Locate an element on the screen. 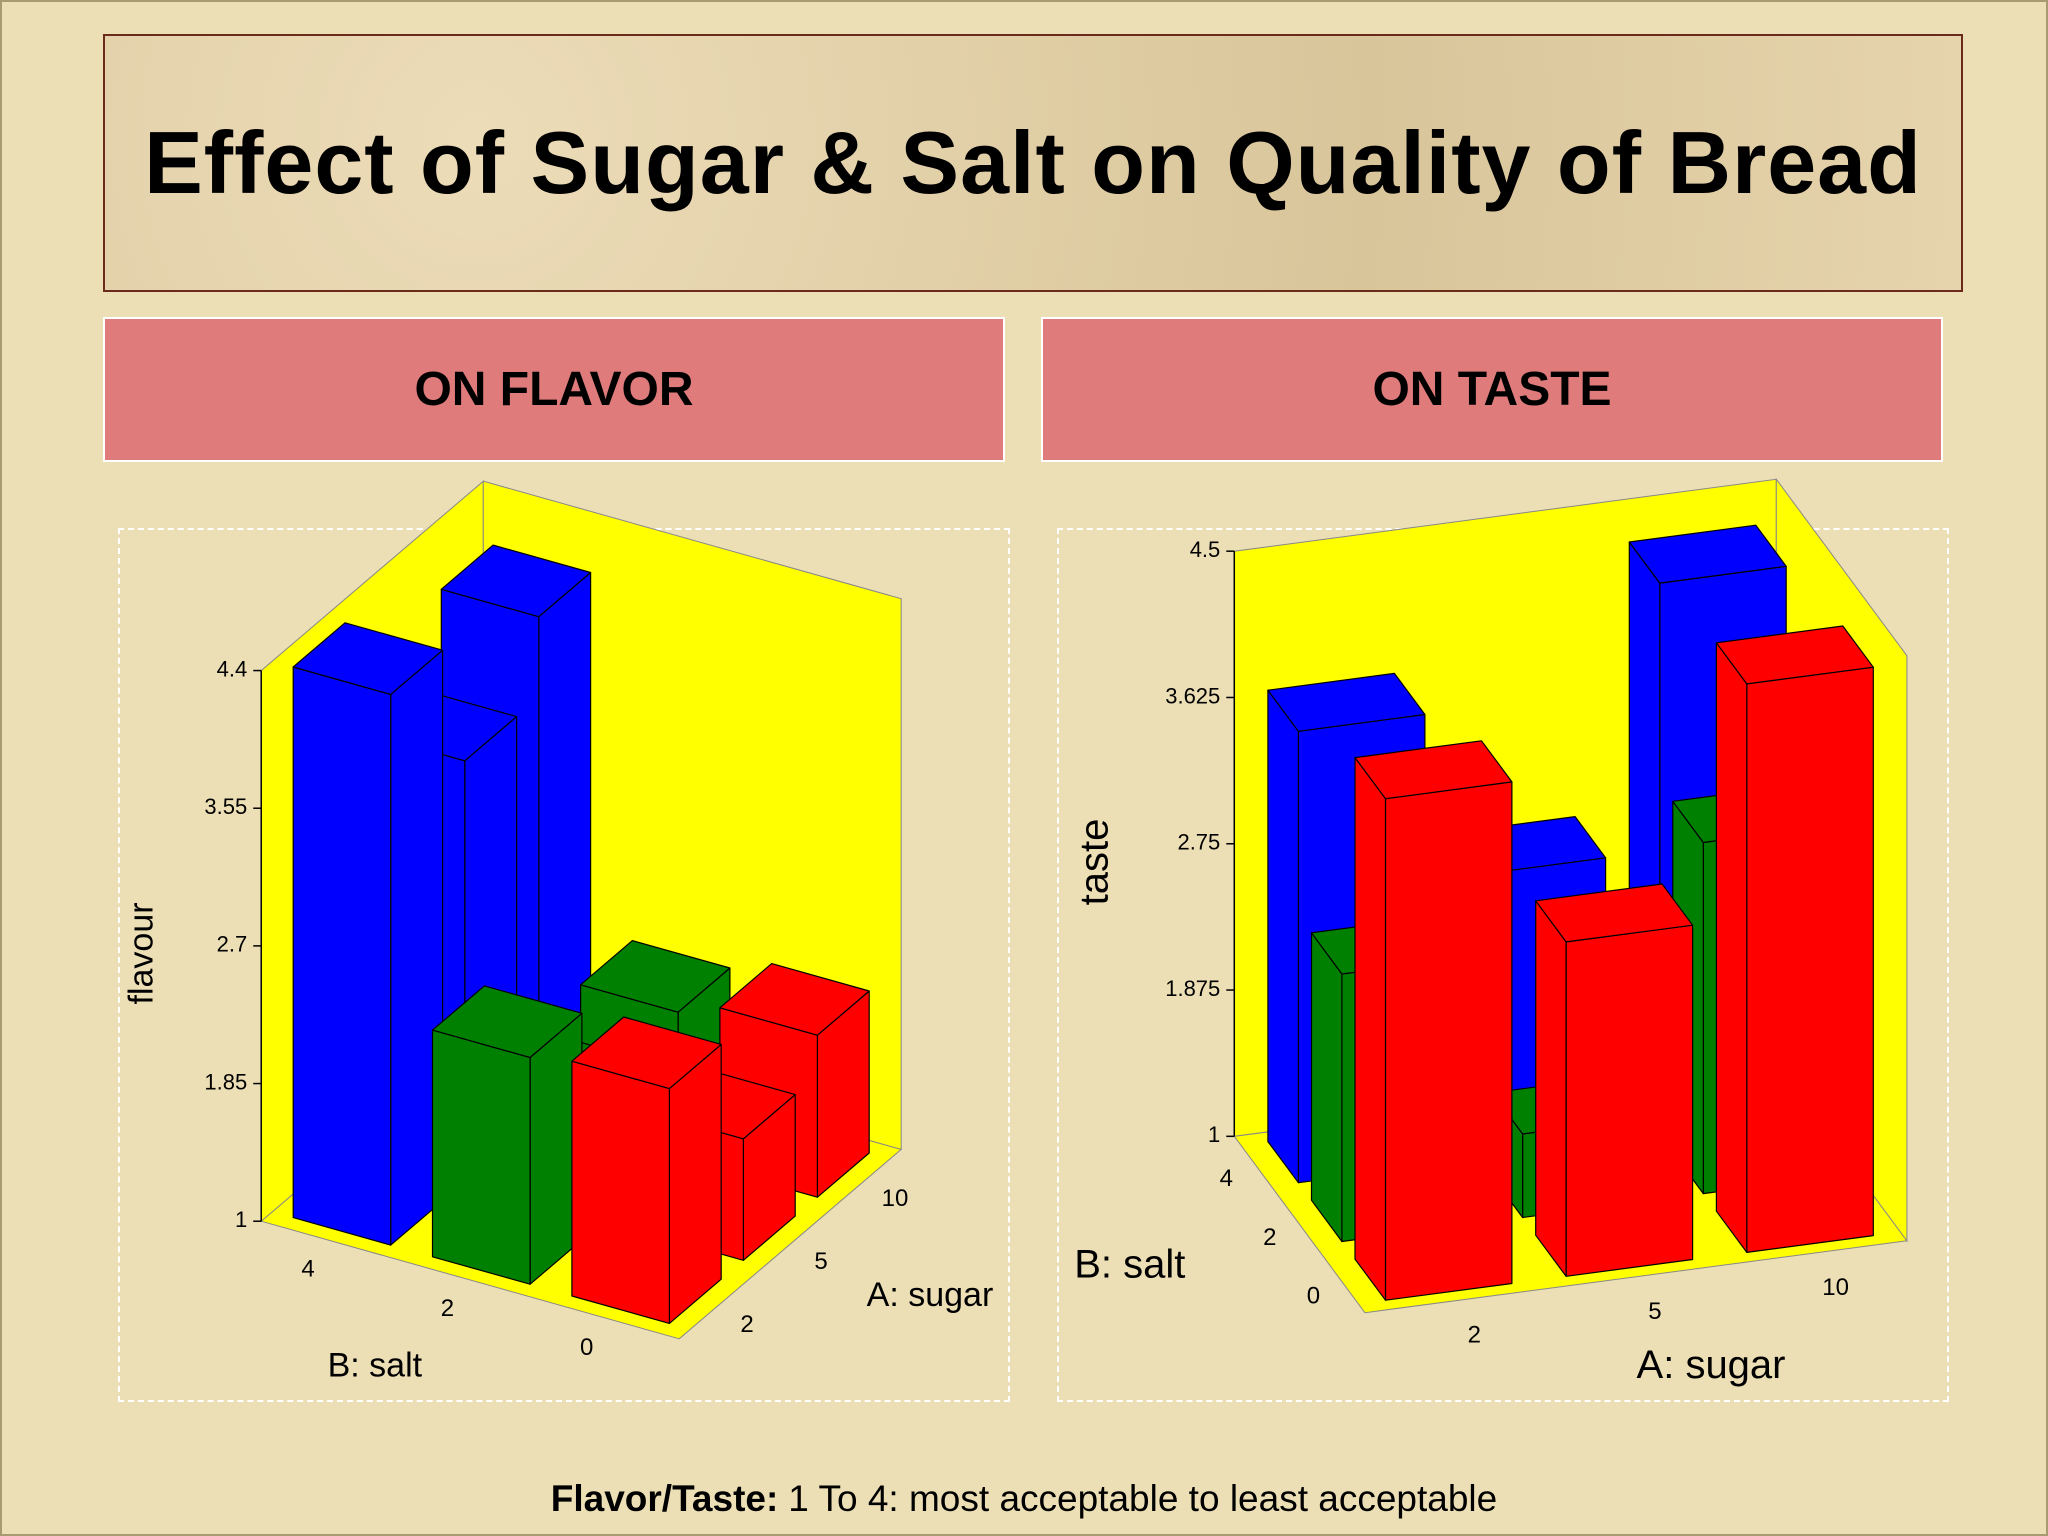  z-axis-title: flavour is located at coordinates (142, 953).